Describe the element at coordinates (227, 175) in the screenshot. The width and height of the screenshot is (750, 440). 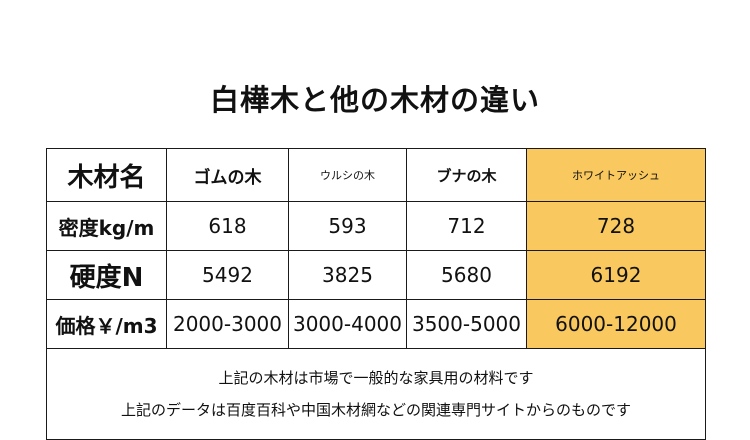
I see `column-header-rubber-wood: ゴムの木` at that location.